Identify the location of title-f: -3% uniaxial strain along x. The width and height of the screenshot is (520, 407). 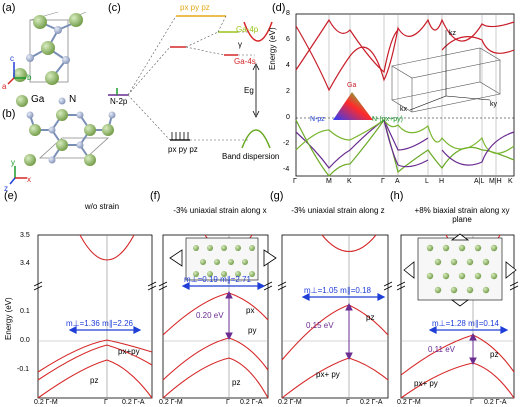
(220, 210).